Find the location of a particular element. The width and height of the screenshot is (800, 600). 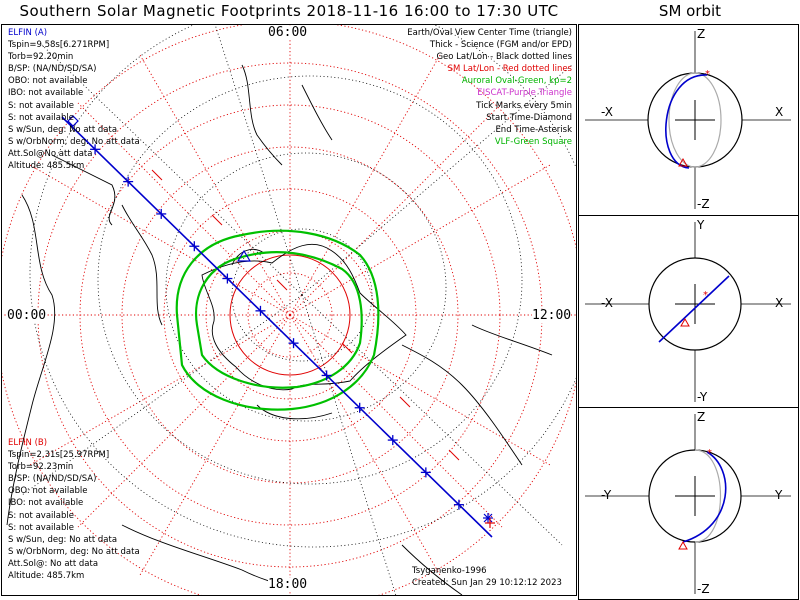

elfin-b-line: Altitude: 485.7km is located at coordinates (46, 576).